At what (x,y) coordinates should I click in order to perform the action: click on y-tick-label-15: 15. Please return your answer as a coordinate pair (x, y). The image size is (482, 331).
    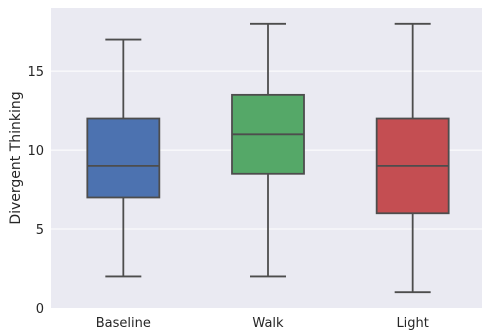
    Looking at the image, I should click on (35, 72).